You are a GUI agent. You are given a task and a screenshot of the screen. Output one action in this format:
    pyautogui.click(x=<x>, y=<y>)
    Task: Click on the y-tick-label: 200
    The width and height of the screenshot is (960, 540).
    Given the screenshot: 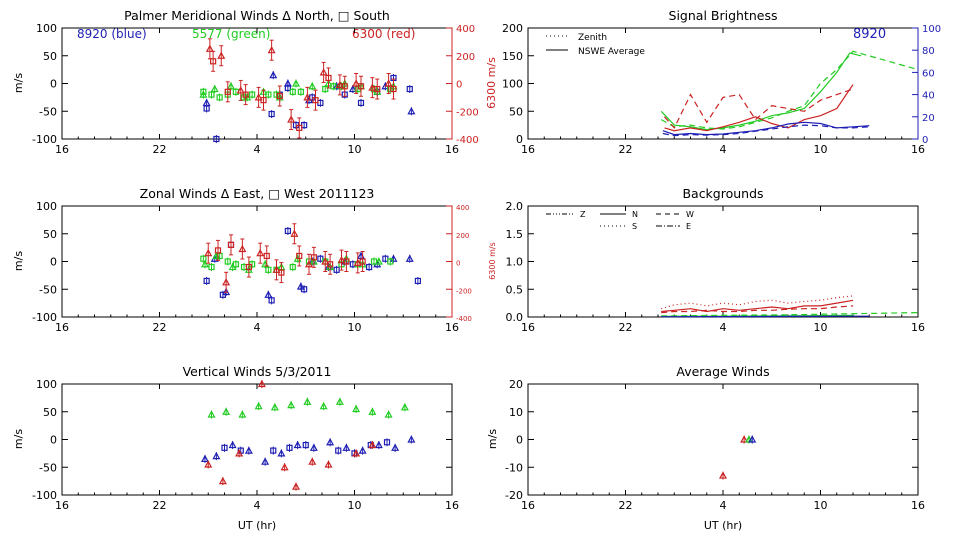 What is the action you would take?
    pyautogui.click(x=512, y=28)
    